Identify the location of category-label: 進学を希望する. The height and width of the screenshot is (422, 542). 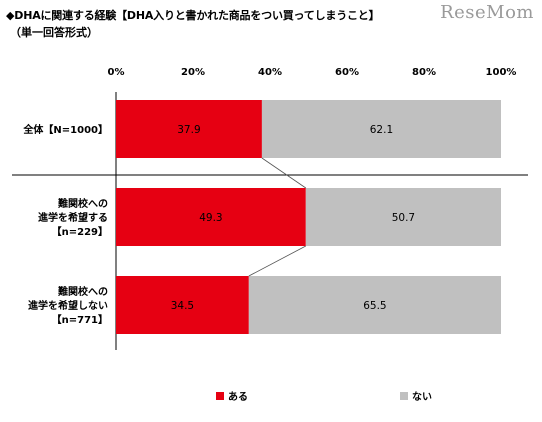
(73, 217).